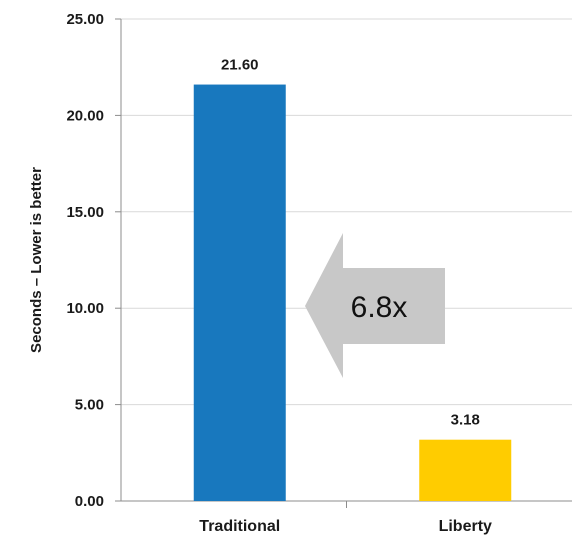 This screenshot has height=539, width=572. Describe the element at coordinates (93, 260) in the screenshot. I see `y-axis-ticks: 0.00 5.00 10.00 15.00 20.00 25.00` at that location.